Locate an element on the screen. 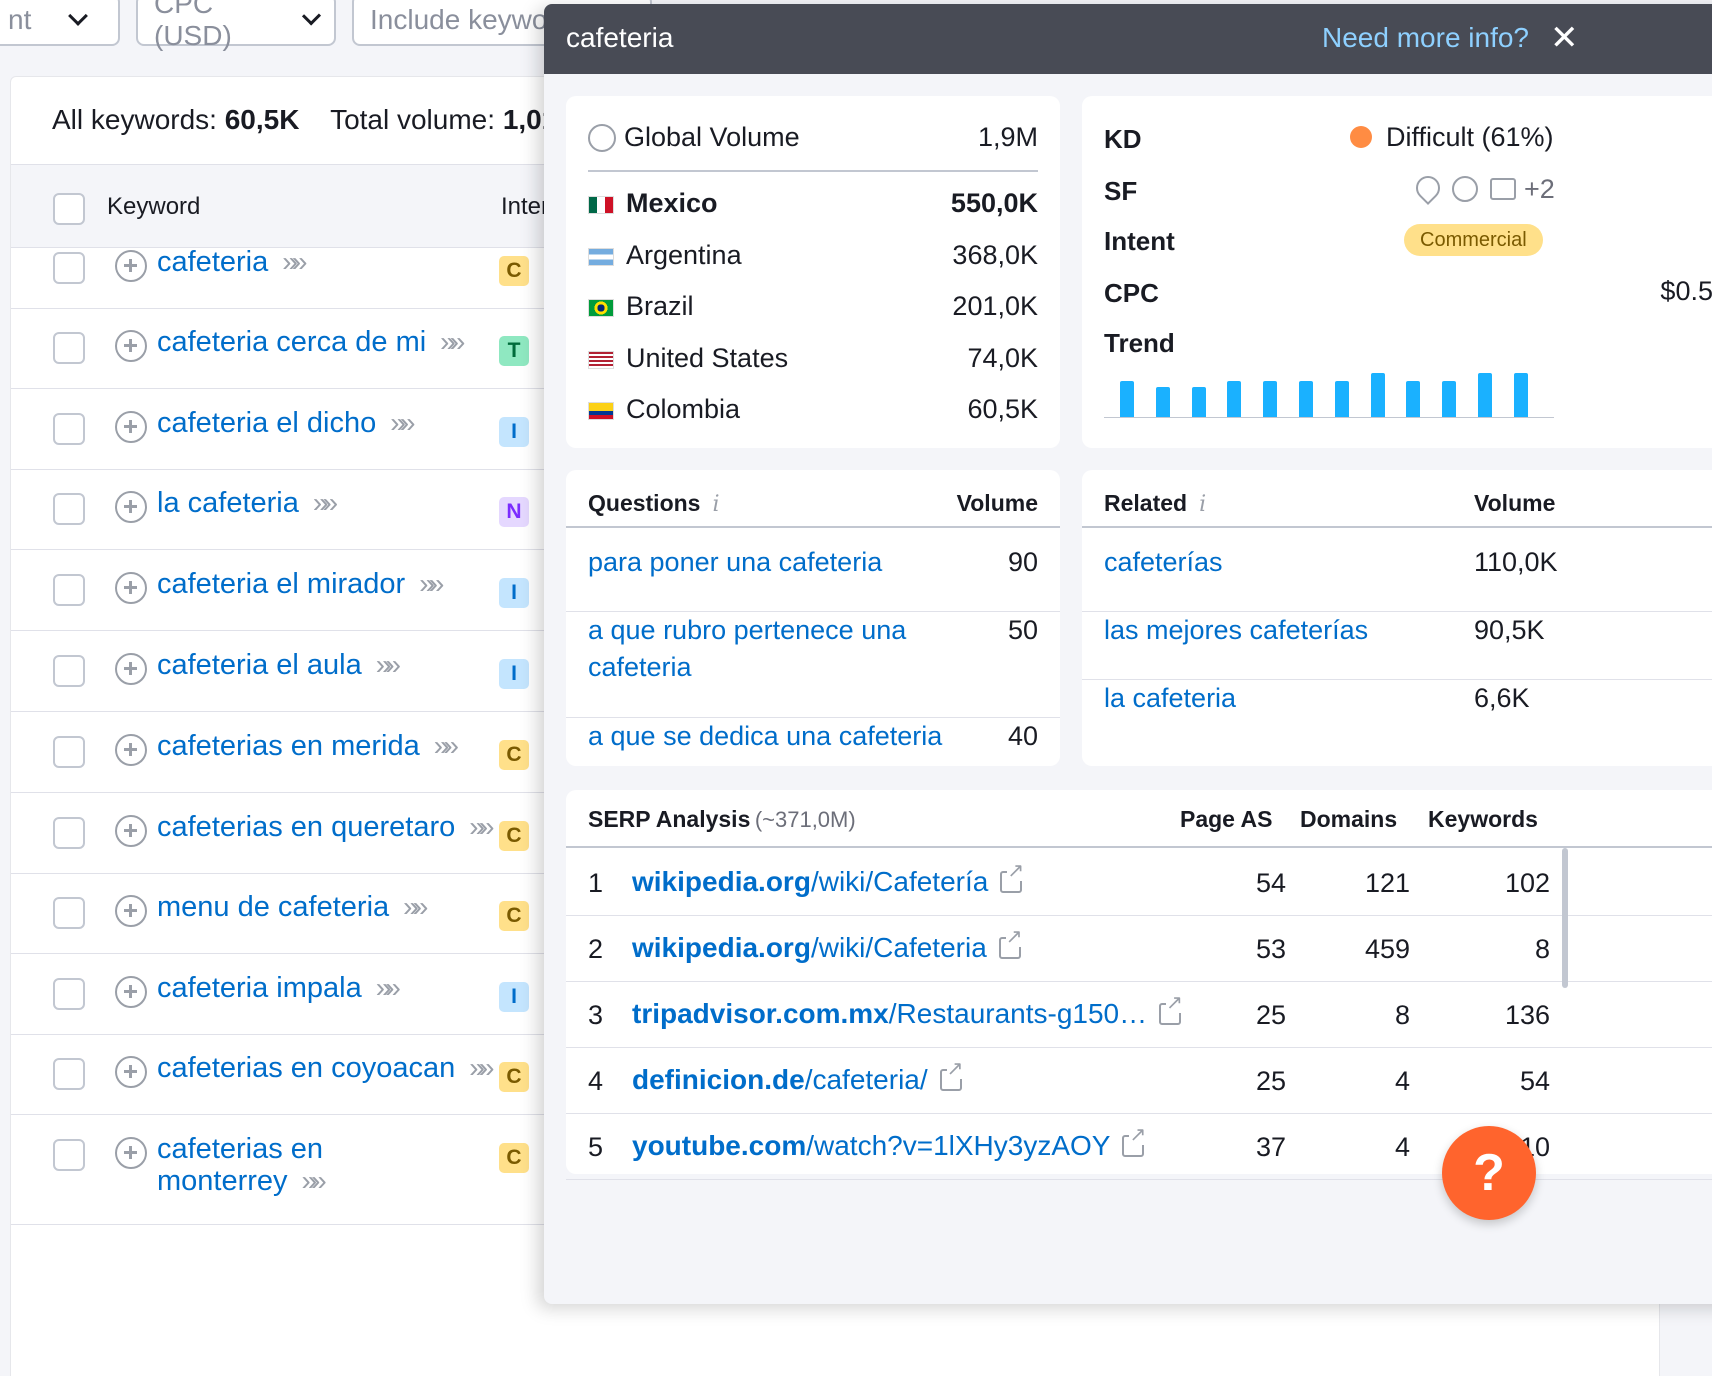 The width and height of the screenshot is (1712, 1376). question-link: para poner una cafeteria is located at coordinates (735, 562).